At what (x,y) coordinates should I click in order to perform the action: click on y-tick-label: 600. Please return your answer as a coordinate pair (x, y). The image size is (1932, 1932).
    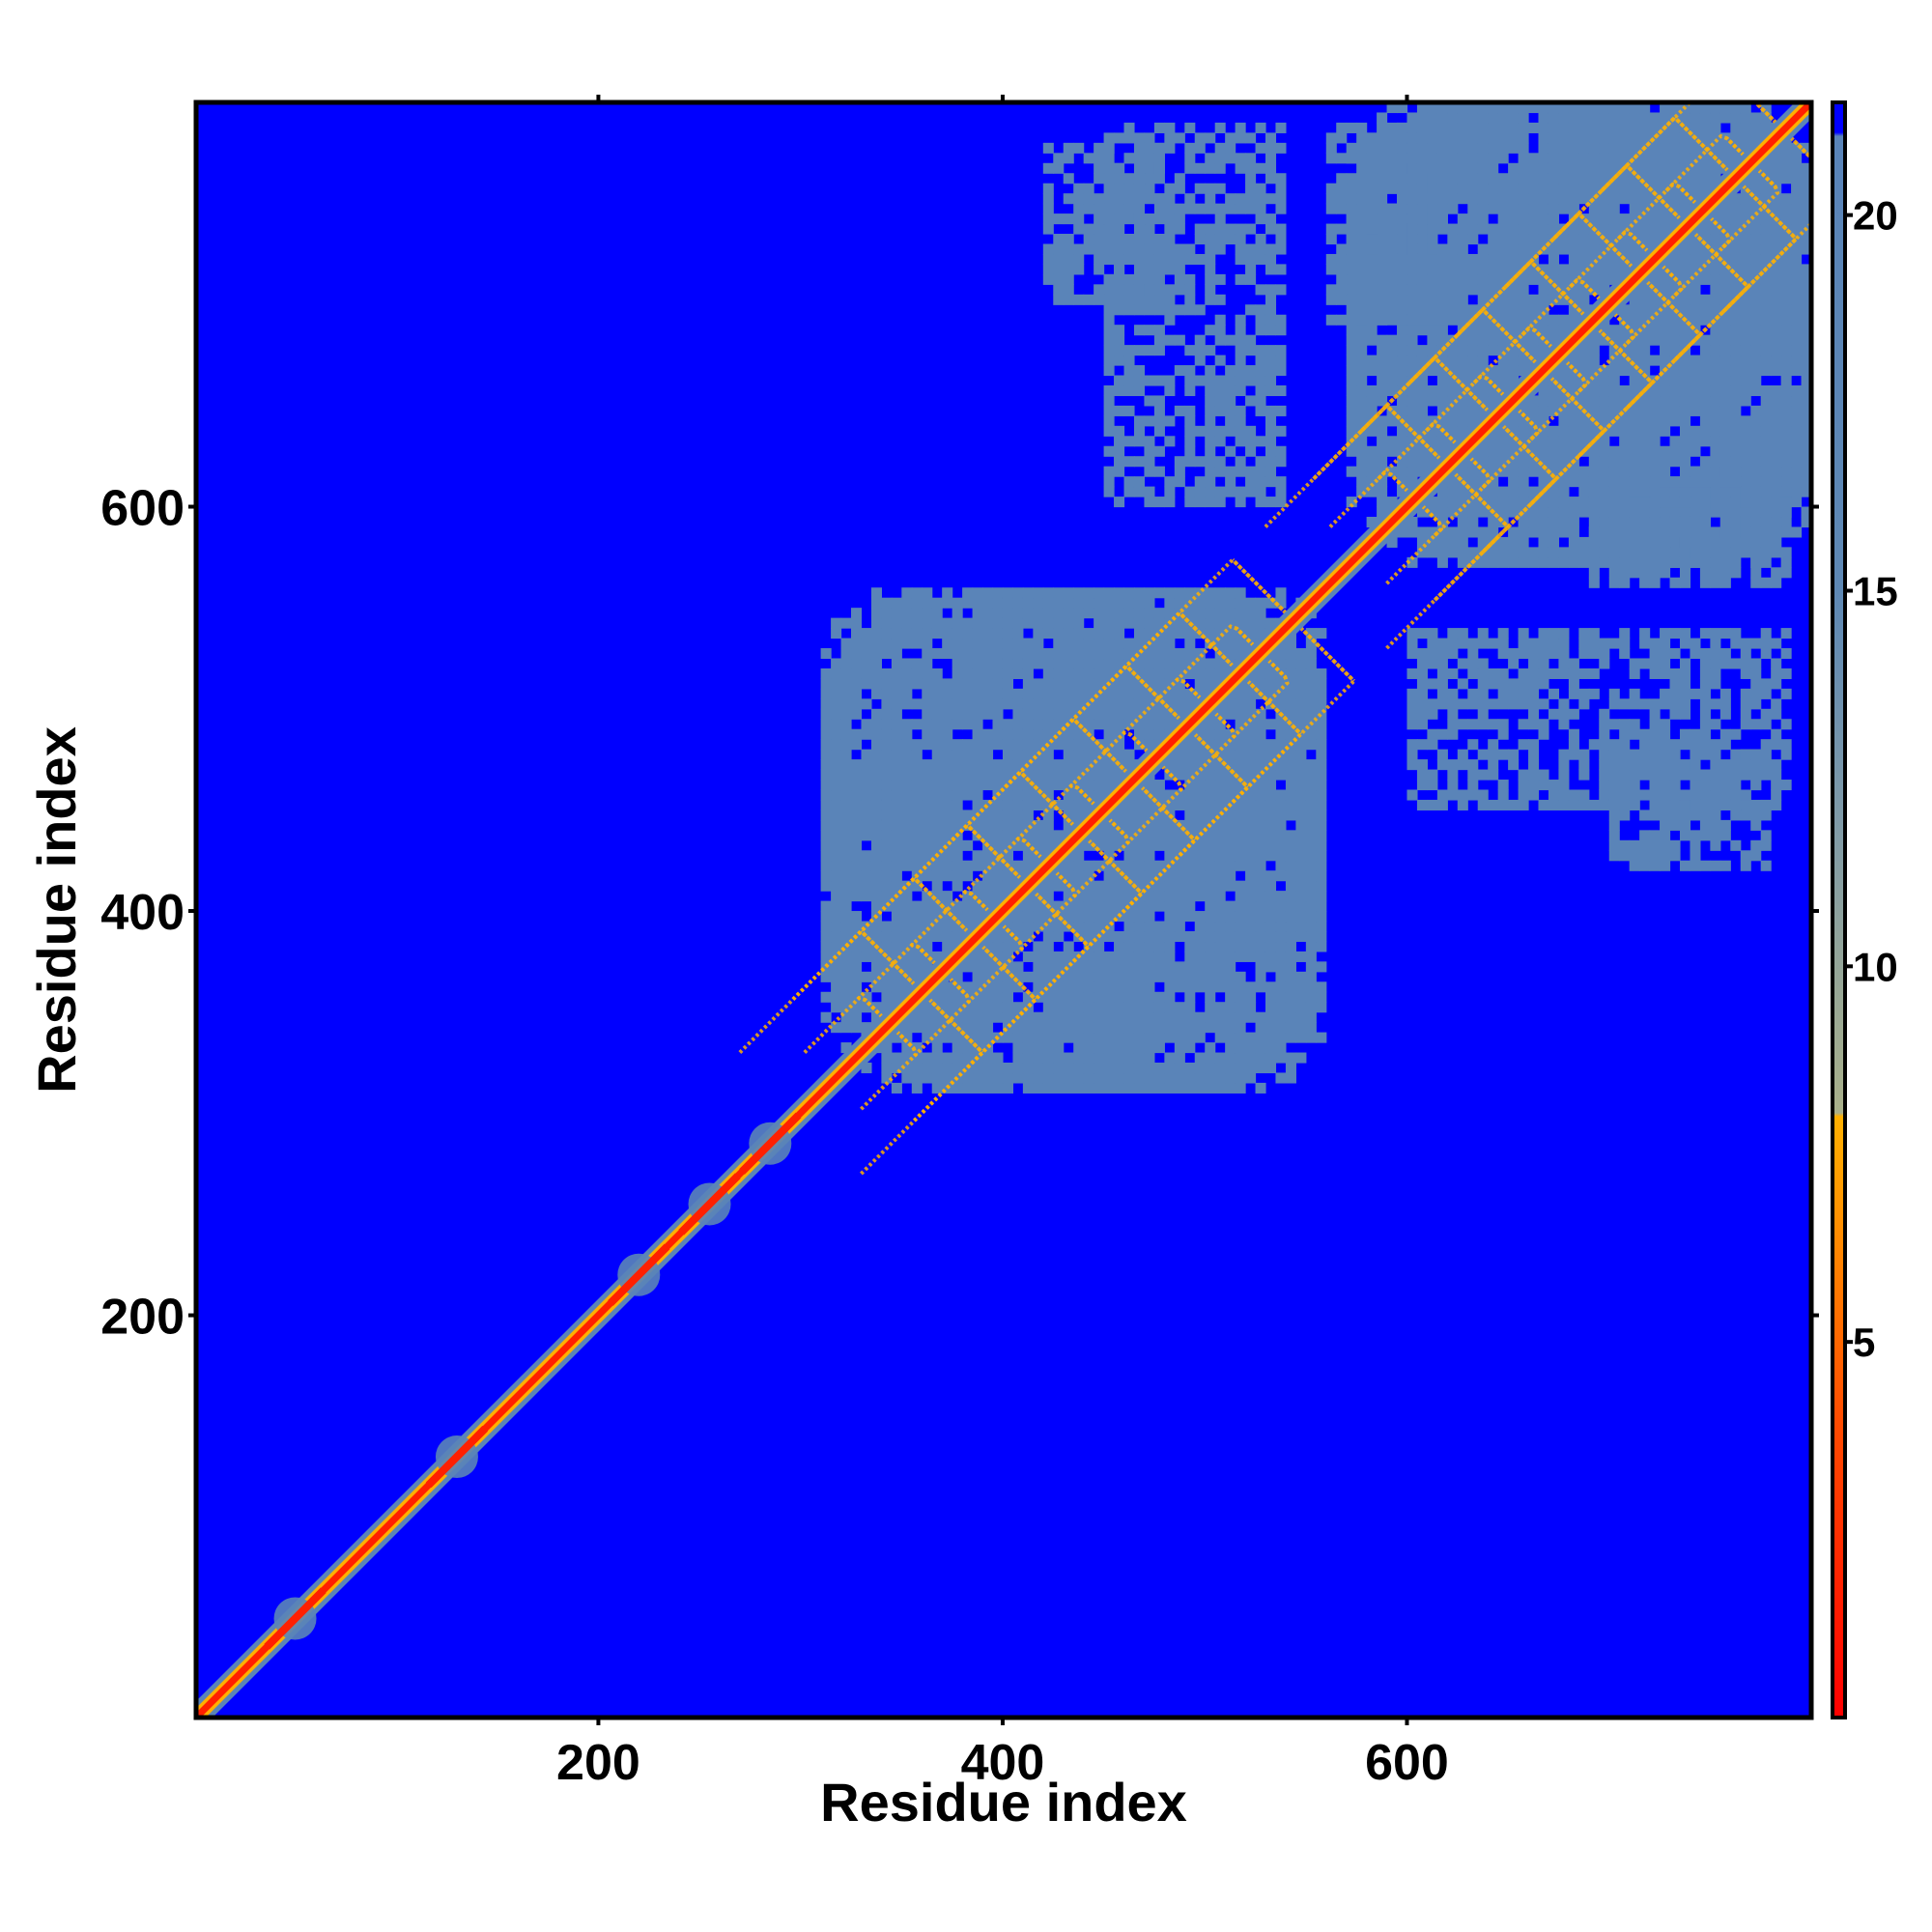
    Looking at the image, I should click on (142, 509).